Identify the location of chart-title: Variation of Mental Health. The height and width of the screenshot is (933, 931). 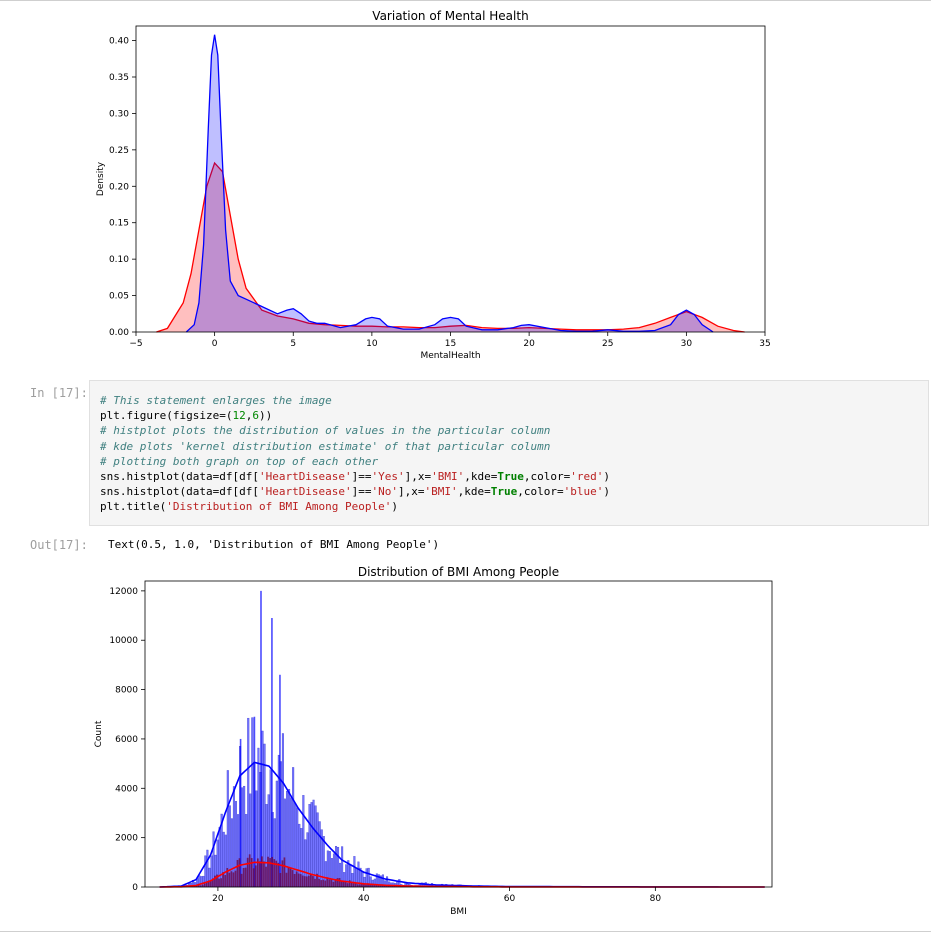
(450, 16).